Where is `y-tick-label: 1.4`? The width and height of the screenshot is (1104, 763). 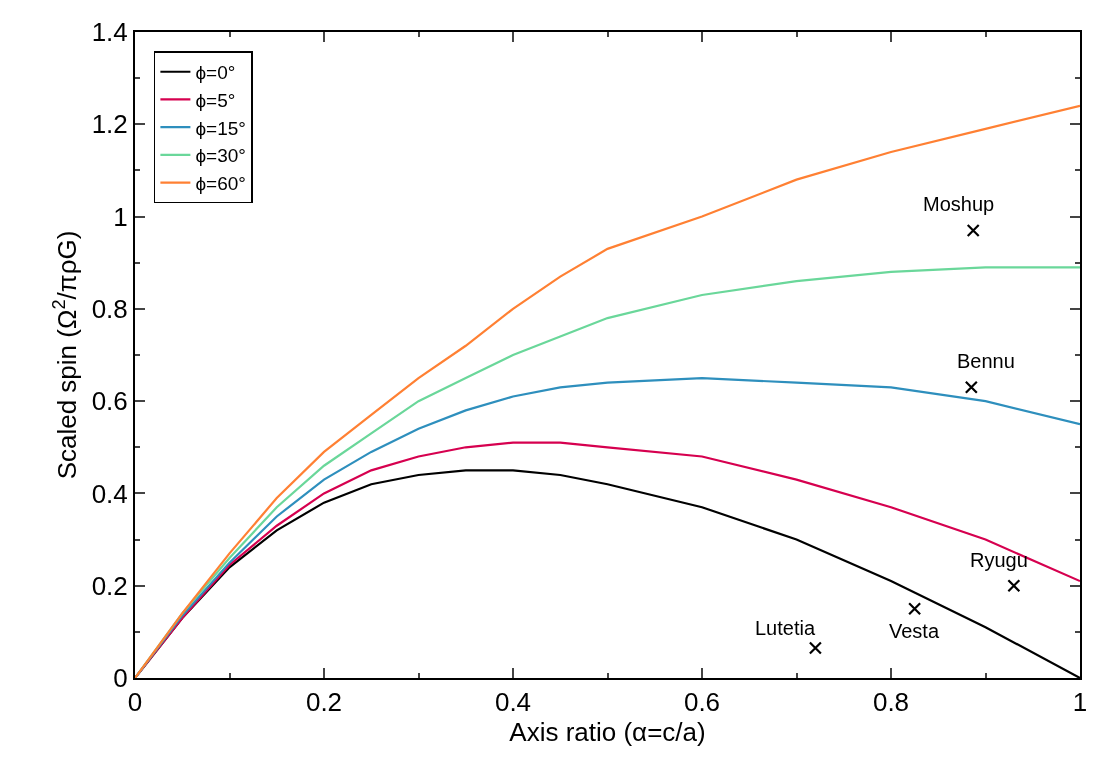
y-tick-label: 1.4 is located at coordinates (109, 32).